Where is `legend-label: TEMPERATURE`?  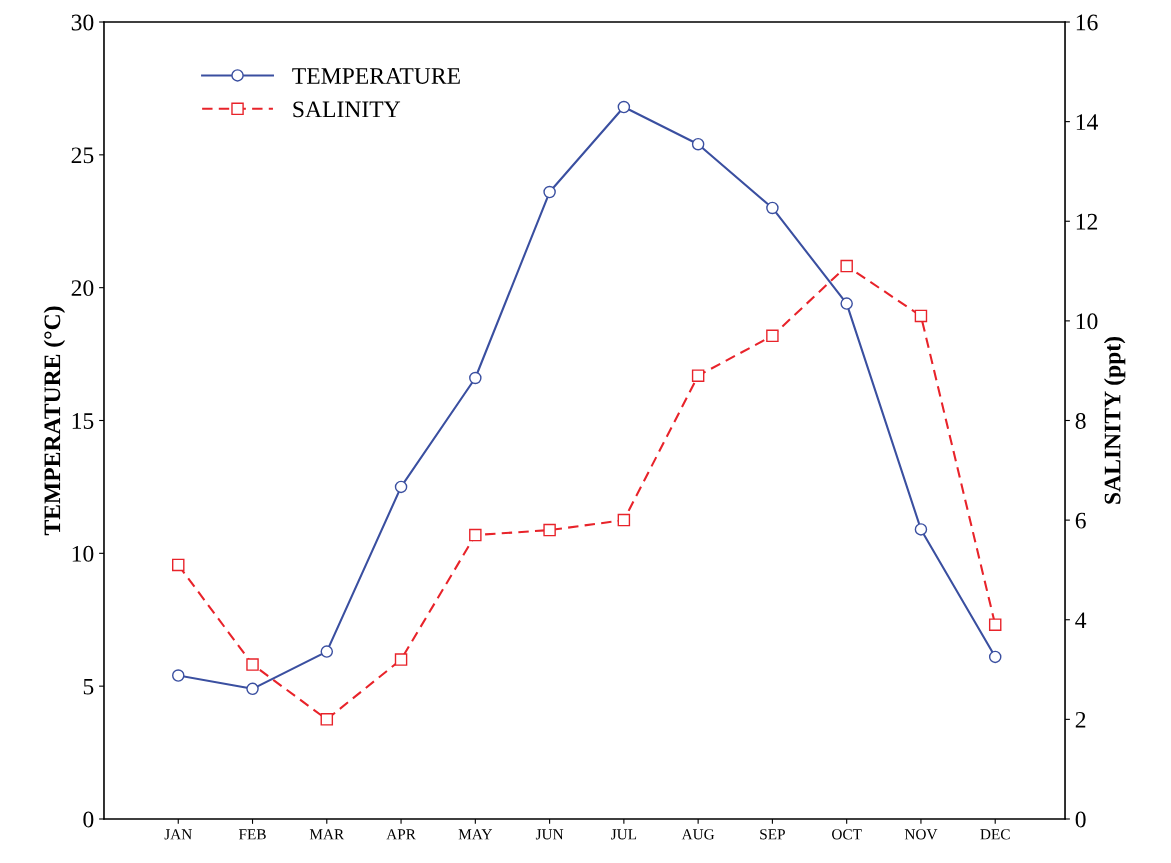
legend-label: TEMPERATURE is located at coordinates (376, 76).